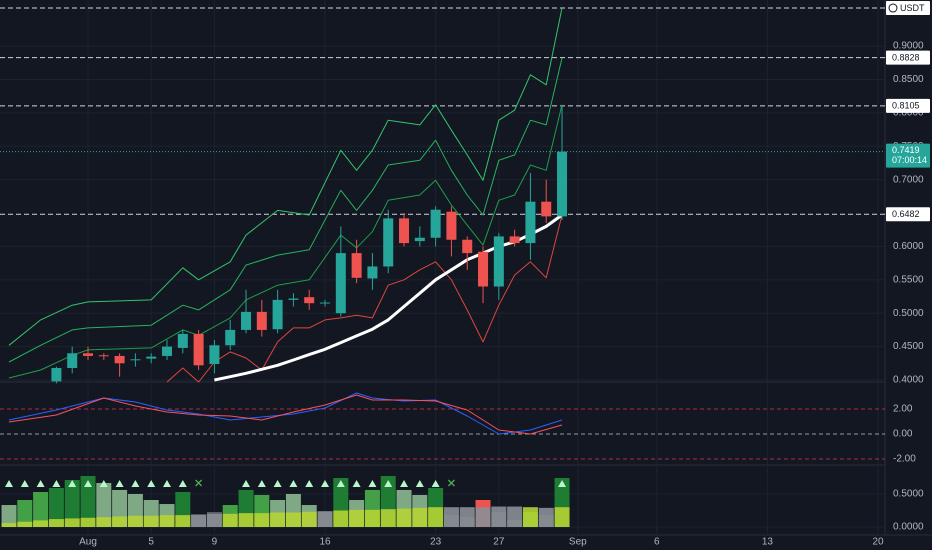  What do you see at coordinates (768, 542) in the screenshot?
I see `x-tick-label: 13` at bounding box center [768, 542].